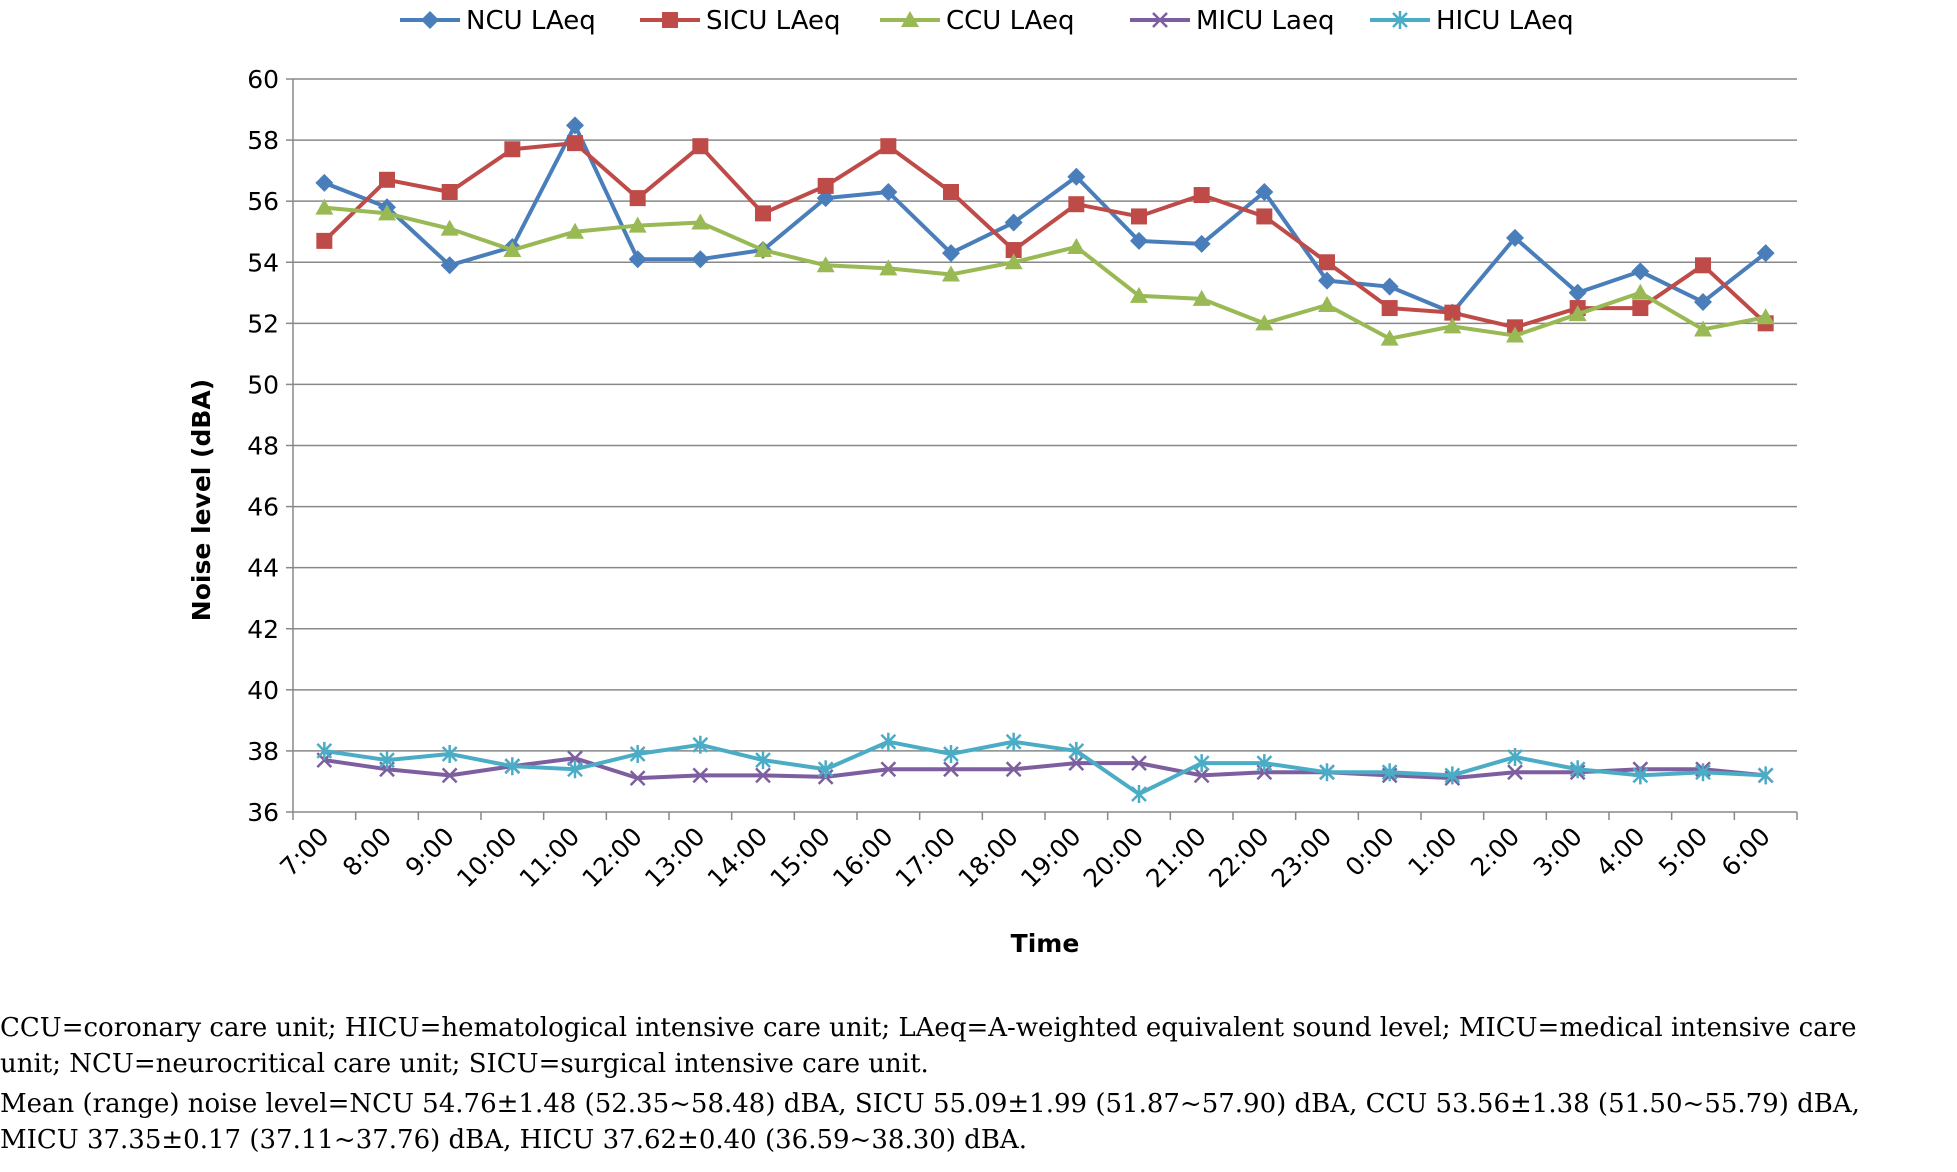 This screenshot has height=1172, width=1957. Describe the element at coordinates (1010, 21) in the screenshot. I see `legend-label: CCU LAeq` at that location.